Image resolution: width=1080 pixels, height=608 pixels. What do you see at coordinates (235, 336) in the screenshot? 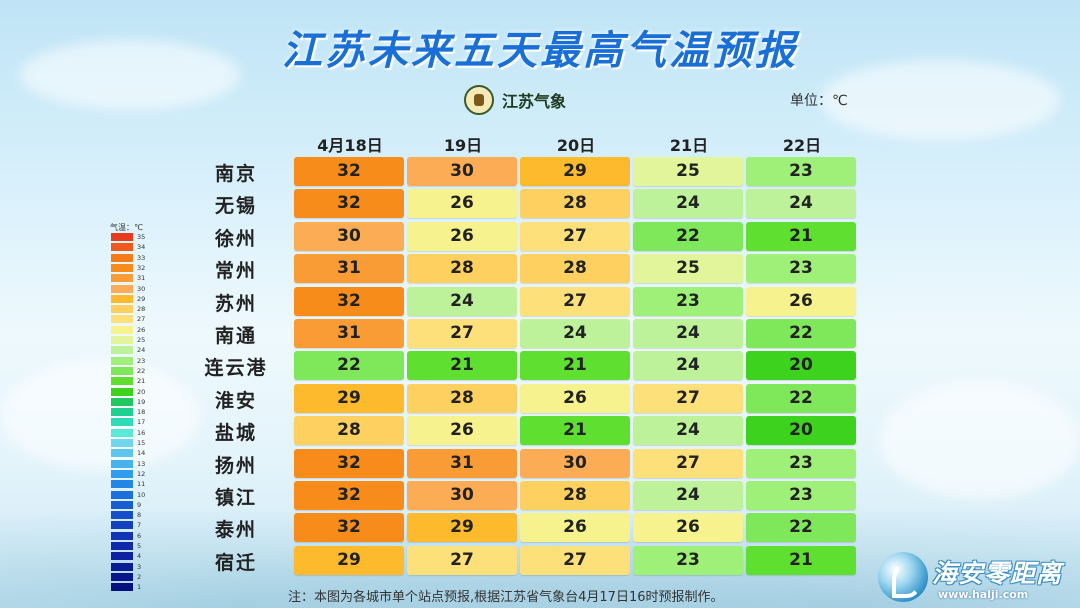
I see `row-header-city: 南通` at bounding box center [235, 336].